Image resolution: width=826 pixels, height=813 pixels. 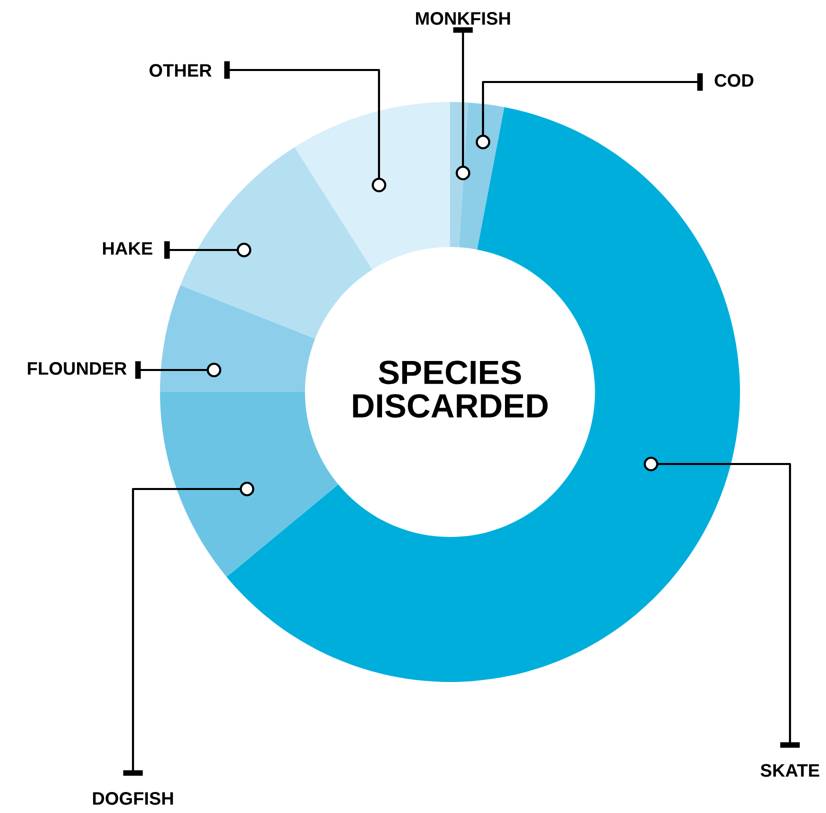 What do you see at coordinates (734, 80) in the screenshot?
I see `slice-label: COD` at bounding box center [734, 80].